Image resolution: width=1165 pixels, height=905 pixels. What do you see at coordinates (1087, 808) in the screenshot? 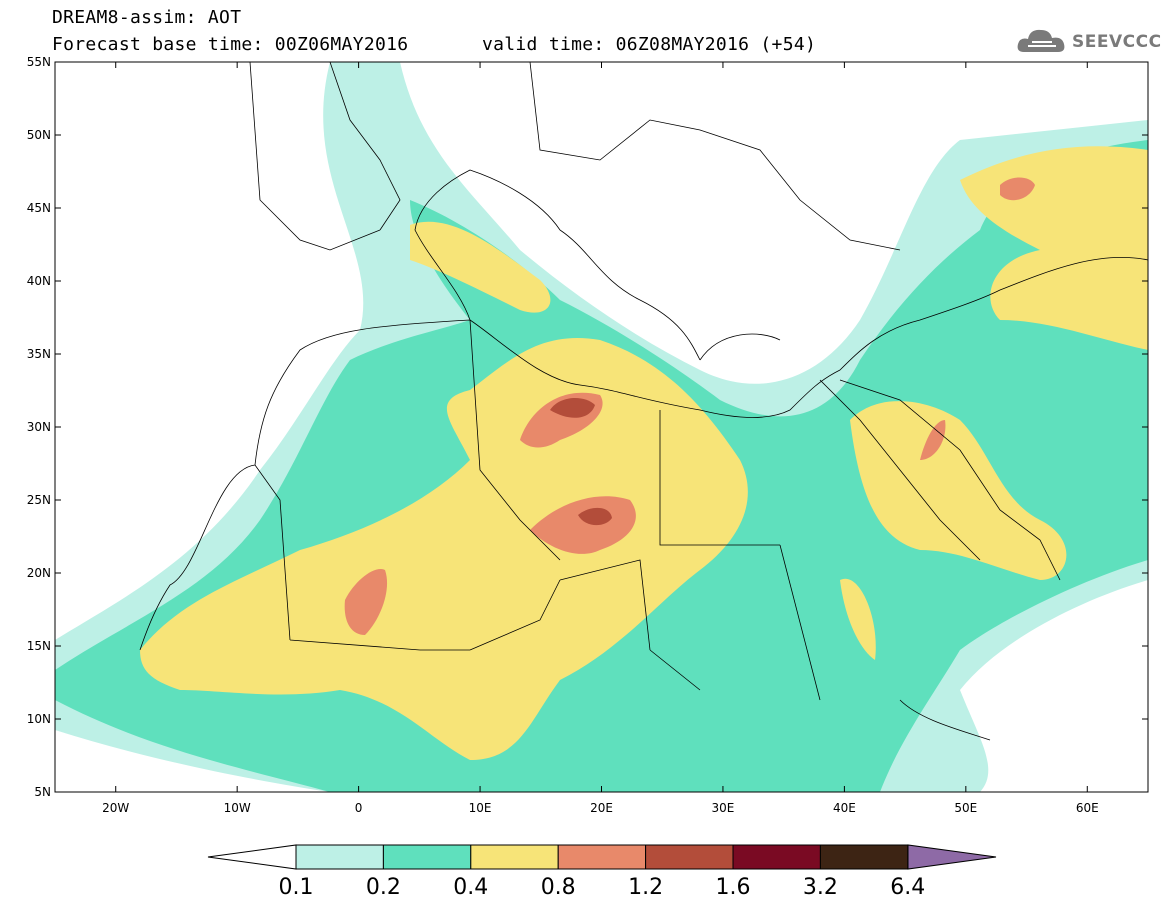
I see `lon-tick-label: 60E` at bounding box center [1087, 808].